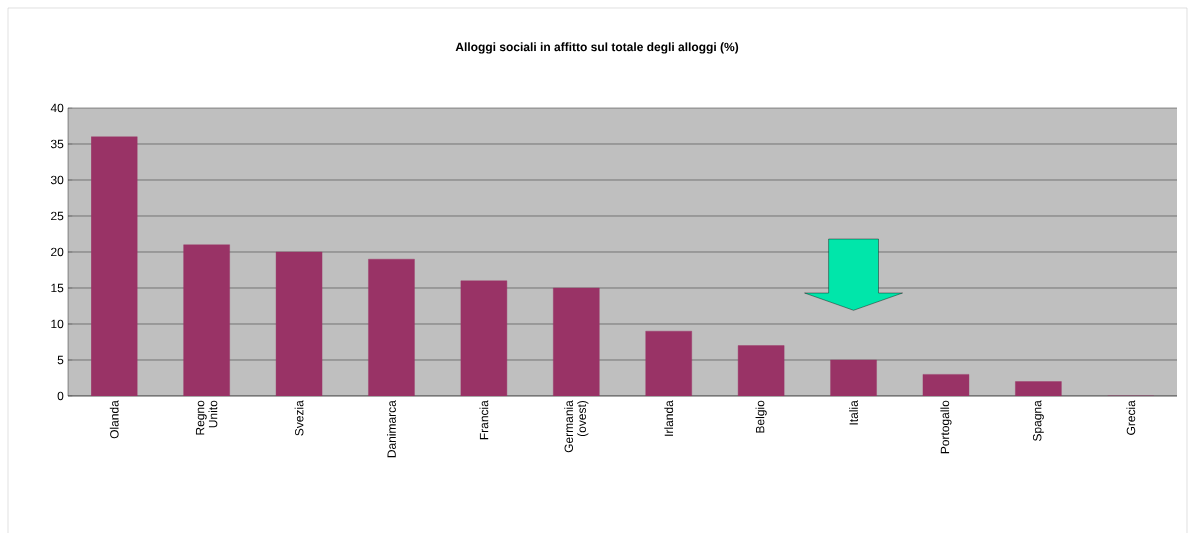 The height and width of the screenshot is (533, 1195). What do you see at coordinates (761, 416) in the screenshot?
I see `x-tick-label: Belgio` at bounding box center [761, 416].